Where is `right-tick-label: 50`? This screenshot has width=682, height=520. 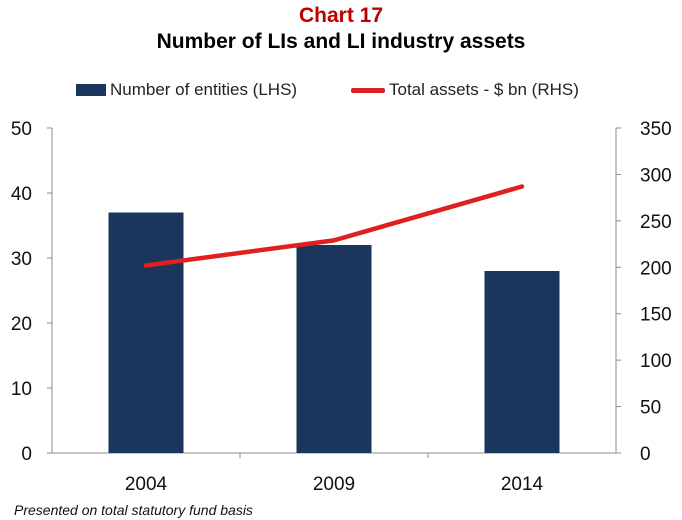
right-tick-label: 50 is located at coordinates (650, 408).